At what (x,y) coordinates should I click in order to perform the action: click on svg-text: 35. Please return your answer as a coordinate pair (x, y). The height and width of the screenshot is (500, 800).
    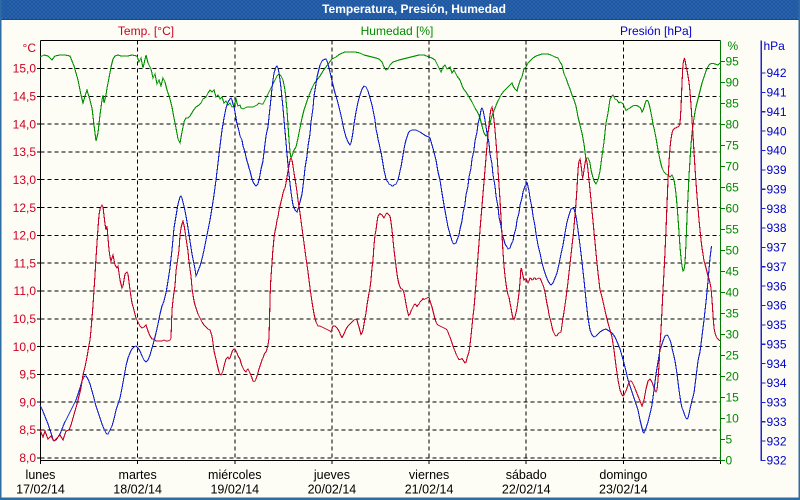
    Looking at the image, I should click on (733, 314).